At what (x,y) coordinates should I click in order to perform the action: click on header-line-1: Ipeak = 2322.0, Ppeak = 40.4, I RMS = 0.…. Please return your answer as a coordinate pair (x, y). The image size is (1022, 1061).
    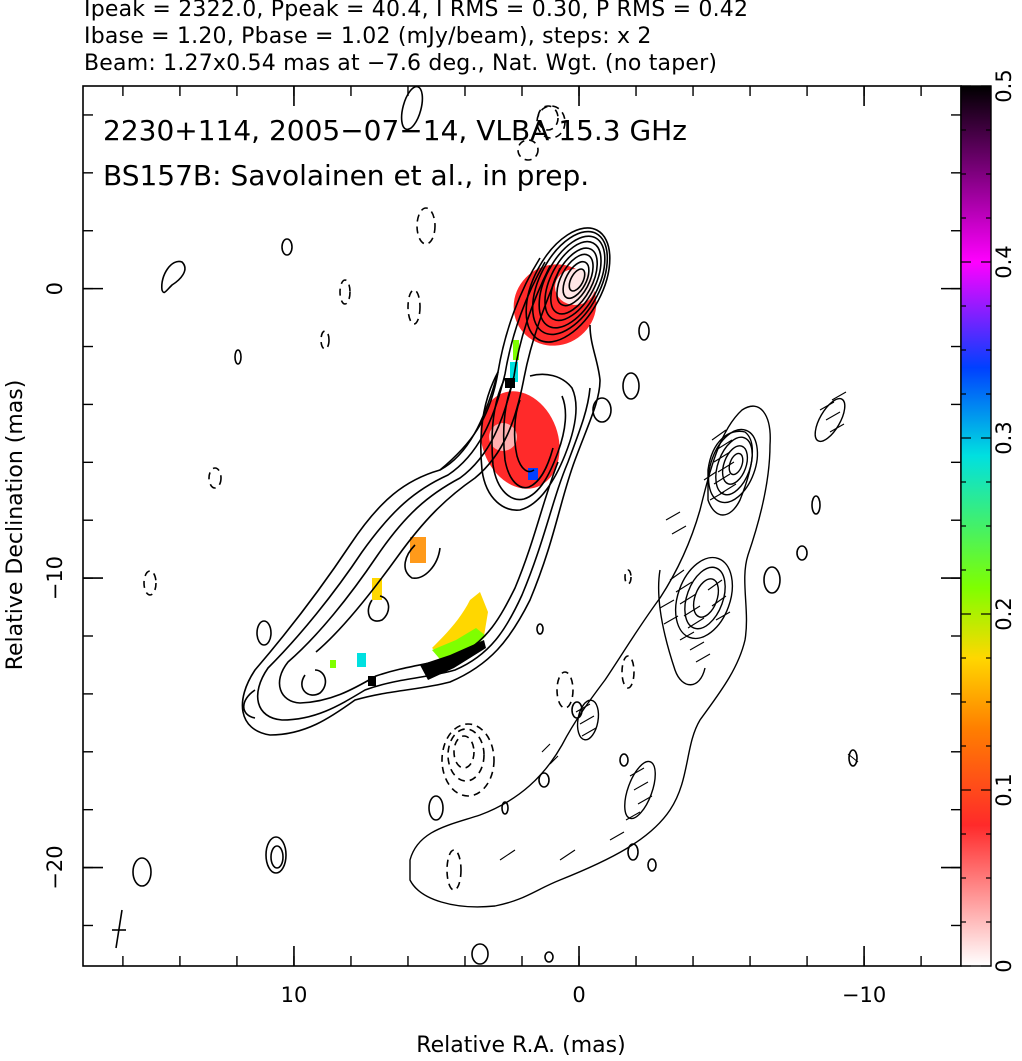
    Looking at the image, I should click on (416, 11).